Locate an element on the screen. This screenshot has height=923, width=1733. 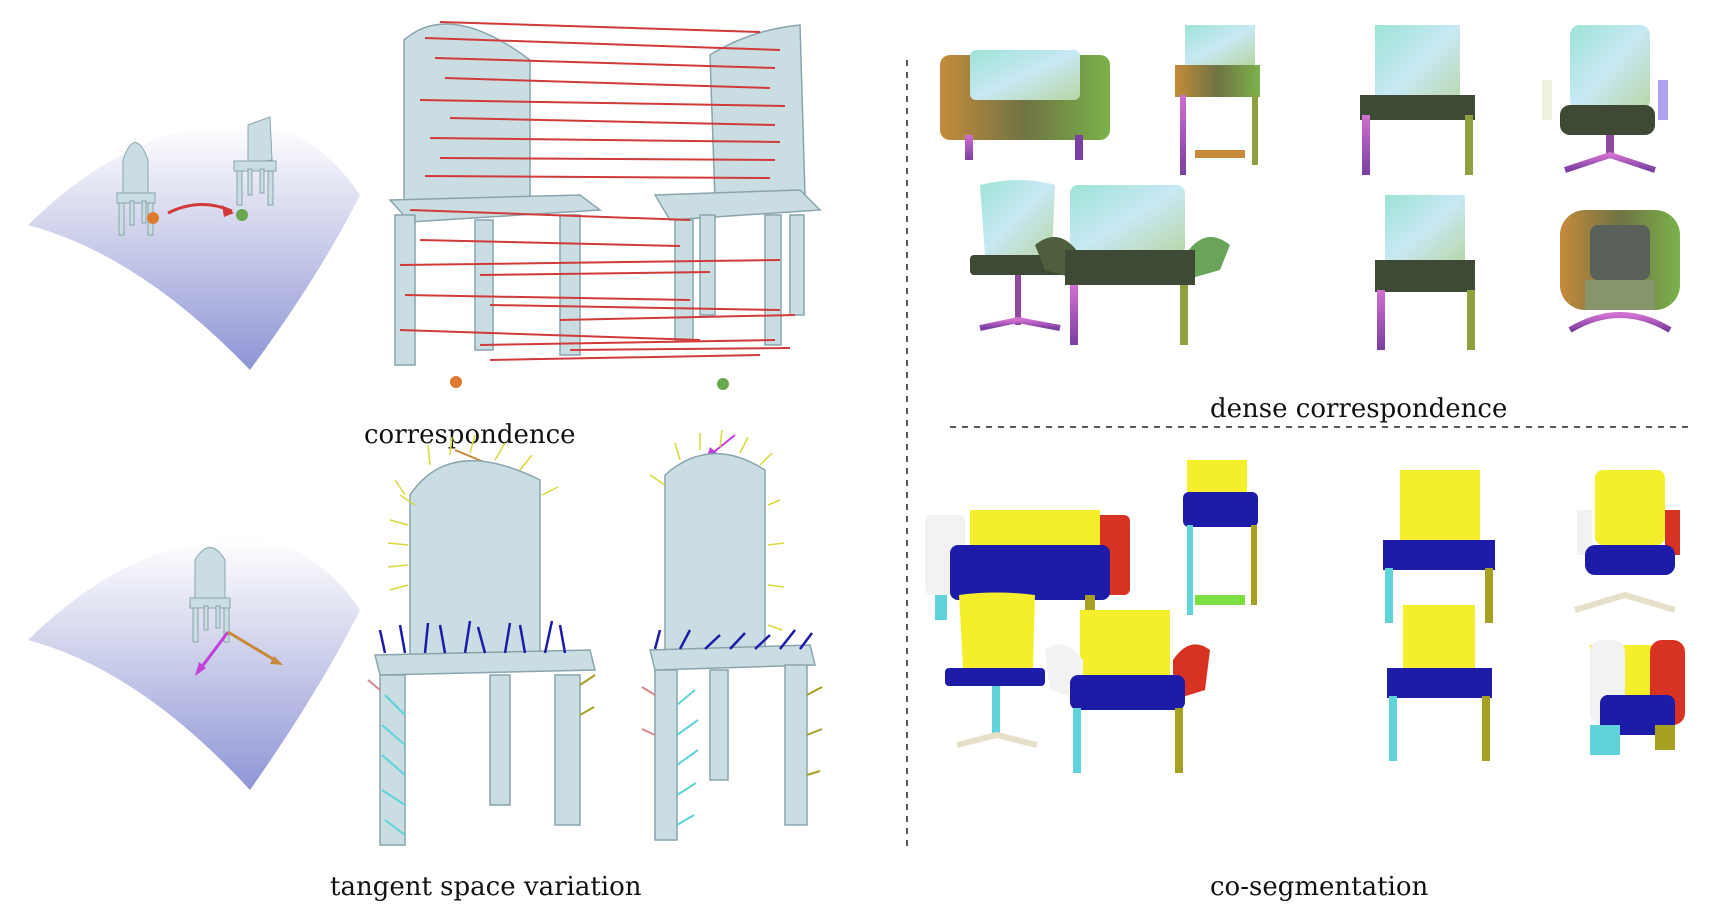
manifold-correspondence is located at coordinates (194, 243).